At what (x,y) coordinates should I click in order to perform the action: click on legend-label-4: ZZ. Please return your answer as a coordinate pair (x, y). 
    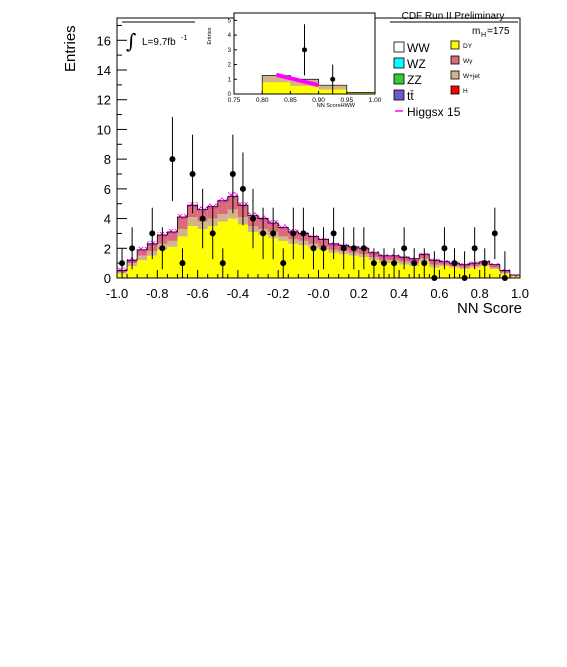
    Looking at the image, I should click on (414, 80).